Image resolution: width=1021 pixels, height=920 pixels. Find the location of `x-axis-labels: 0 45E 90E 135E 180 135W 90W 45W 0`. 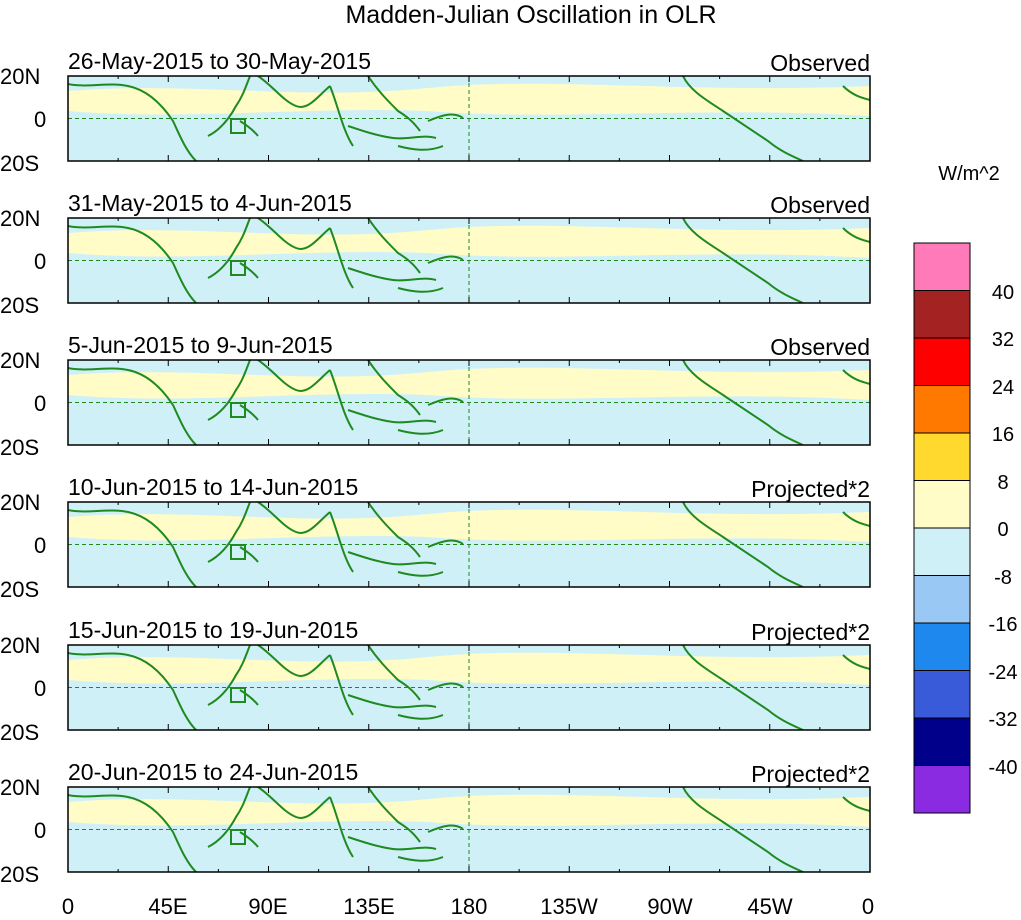

x-axis-labels: 0 45E 90E 135E 180 135W 90W 45W 0 is located at coordinates (468, 906).